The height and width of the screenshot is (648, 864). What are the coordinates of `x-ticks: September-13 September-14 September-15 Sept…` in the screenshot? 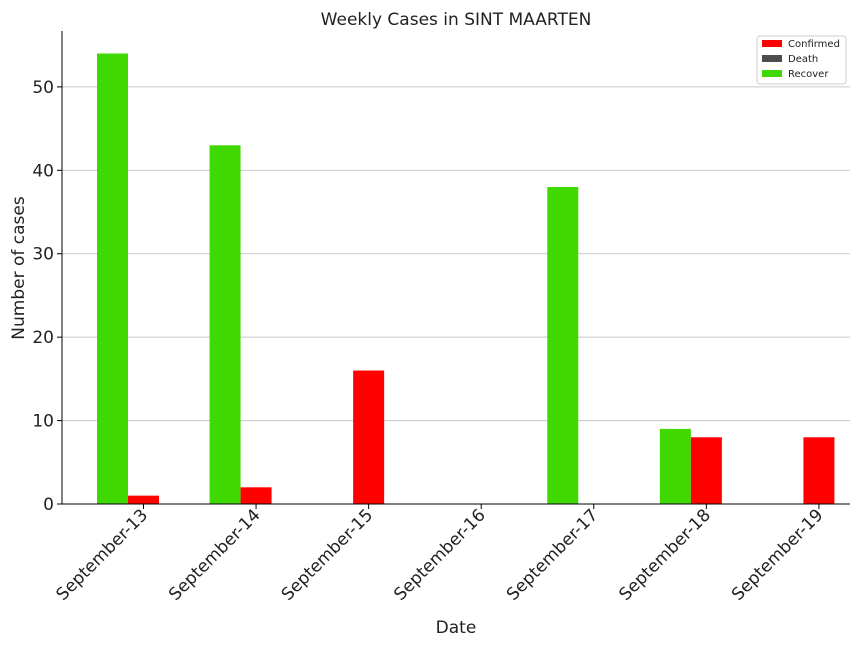 It's located at (440, 554).